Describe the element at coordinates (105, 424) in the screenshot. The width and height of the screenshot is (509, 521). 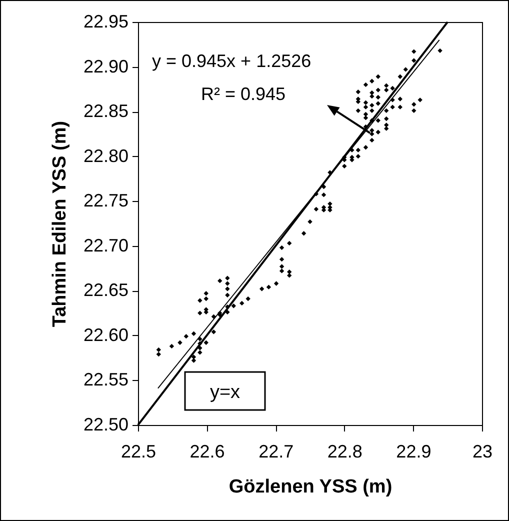
I see `y-tick-label: 22.50` at that location.